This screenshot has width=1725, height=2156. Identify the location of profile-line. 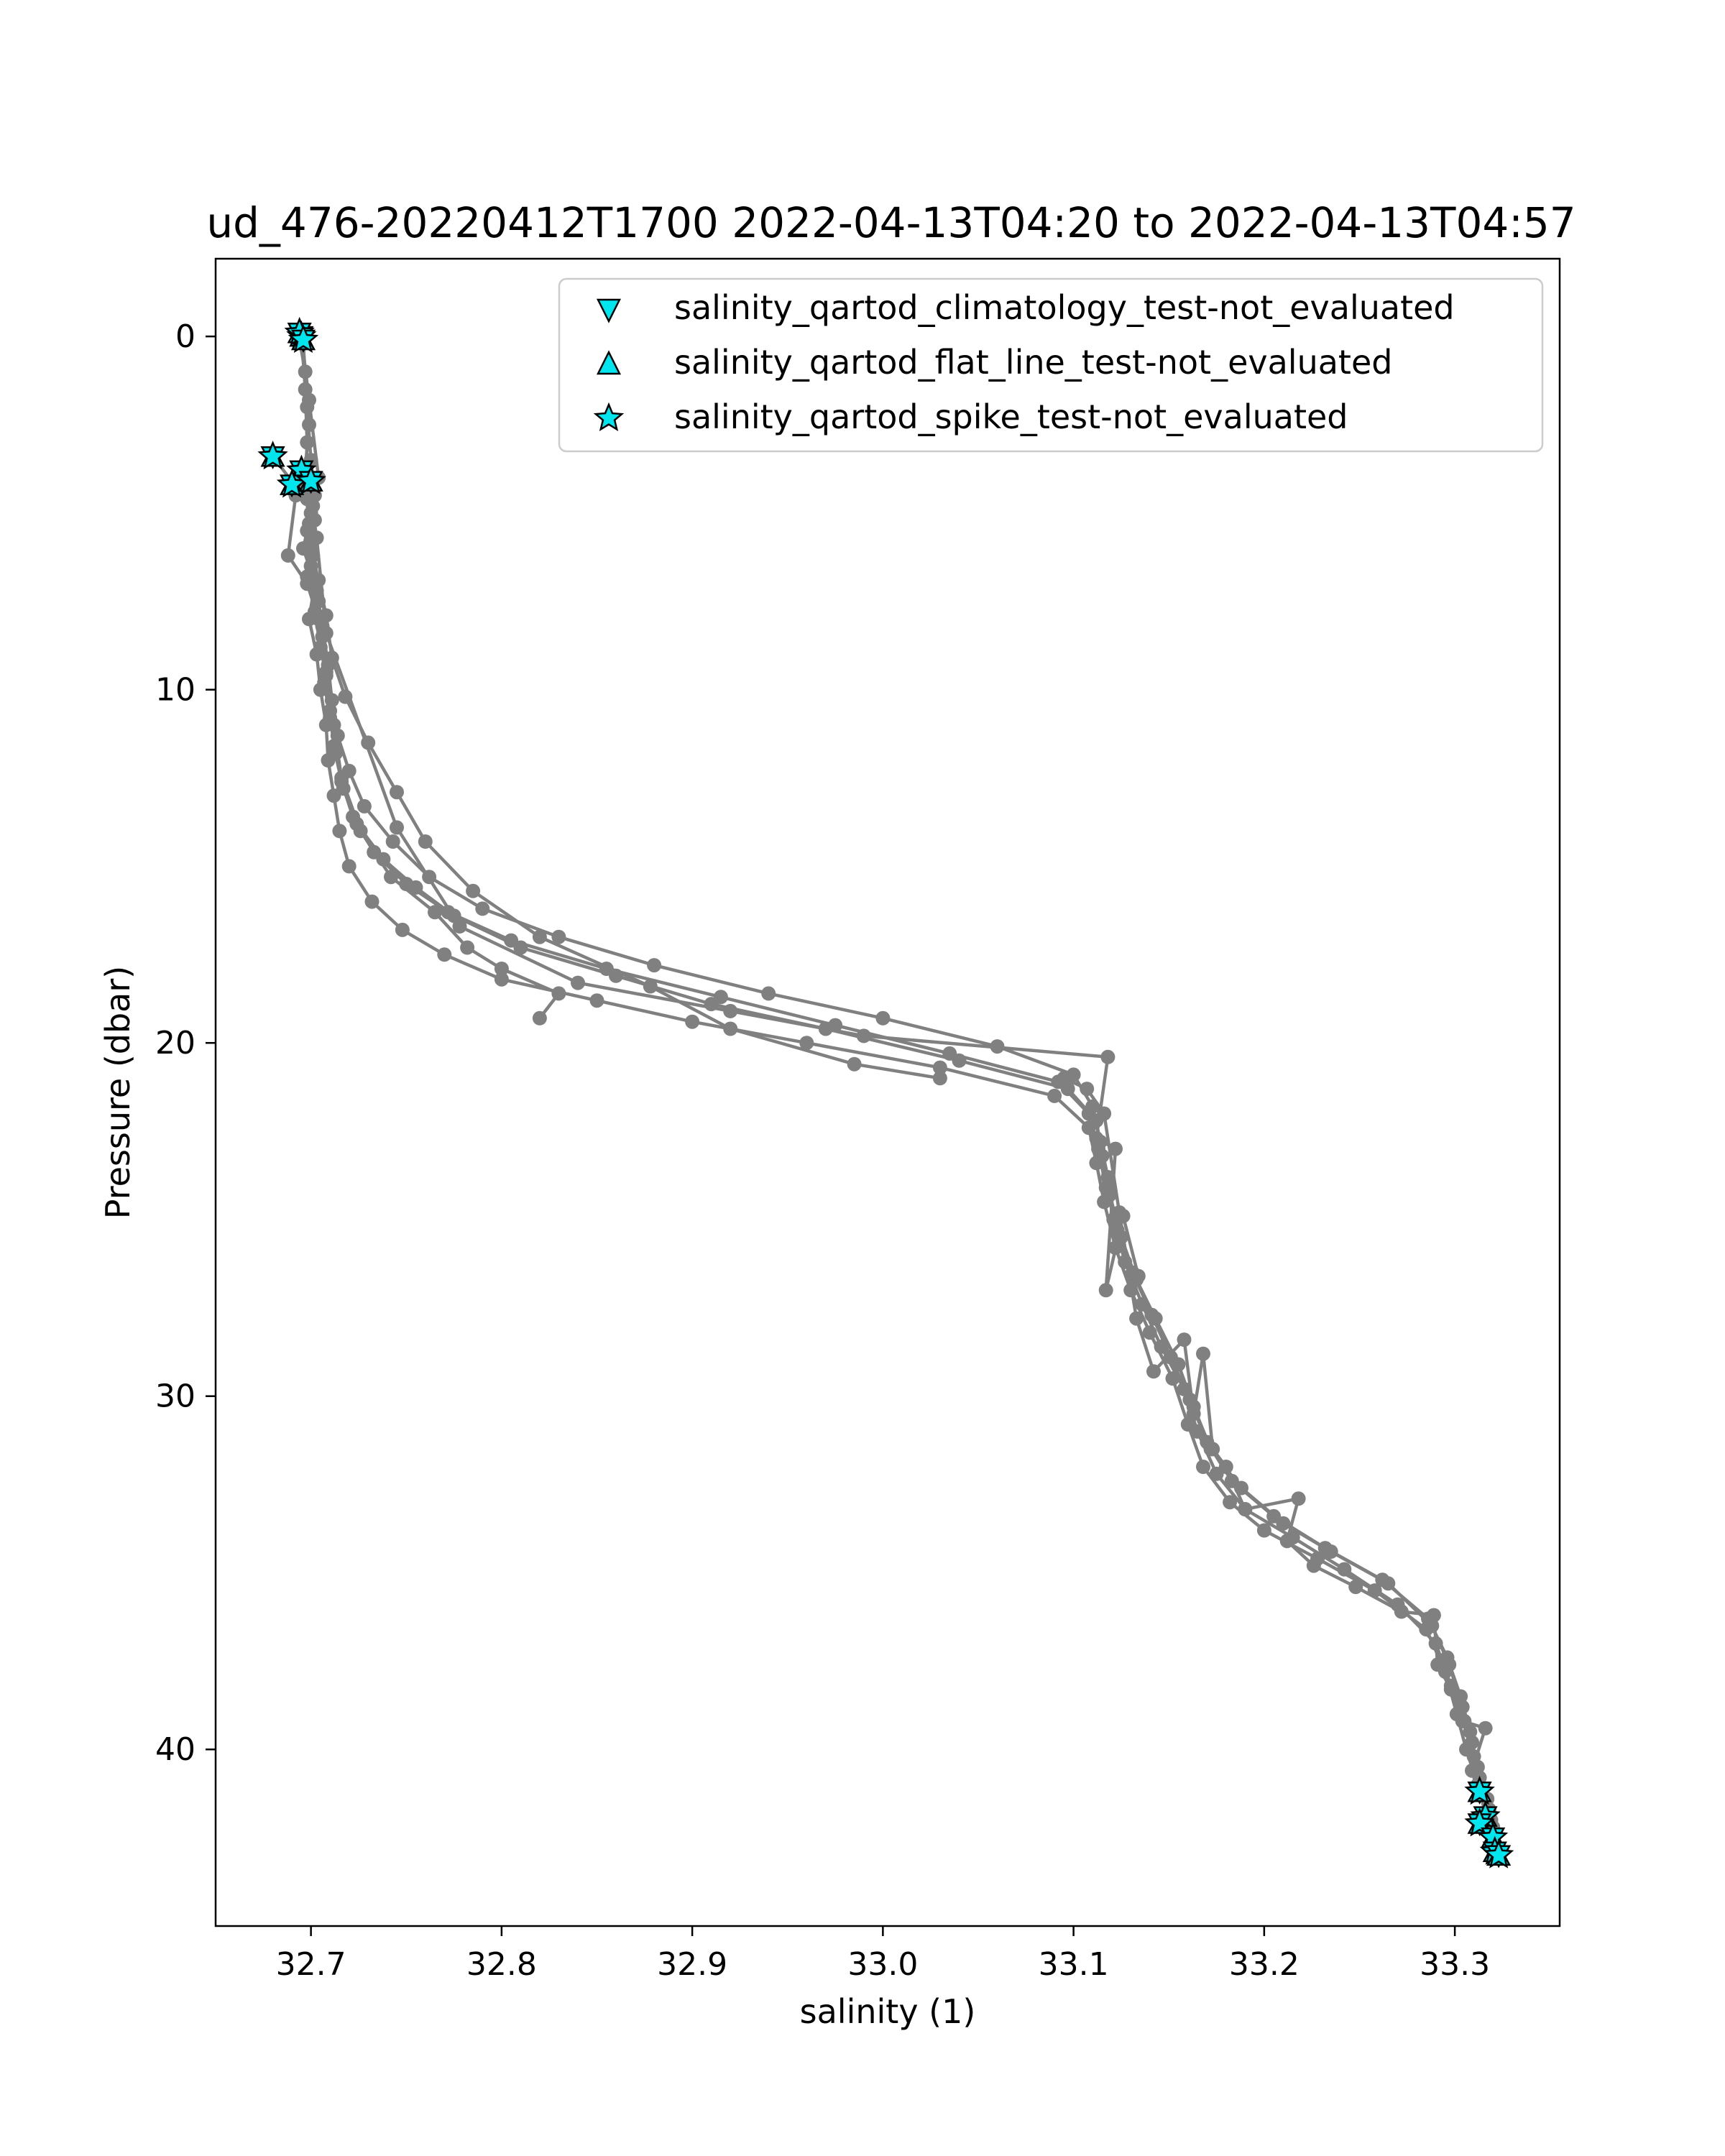
(416, 738).